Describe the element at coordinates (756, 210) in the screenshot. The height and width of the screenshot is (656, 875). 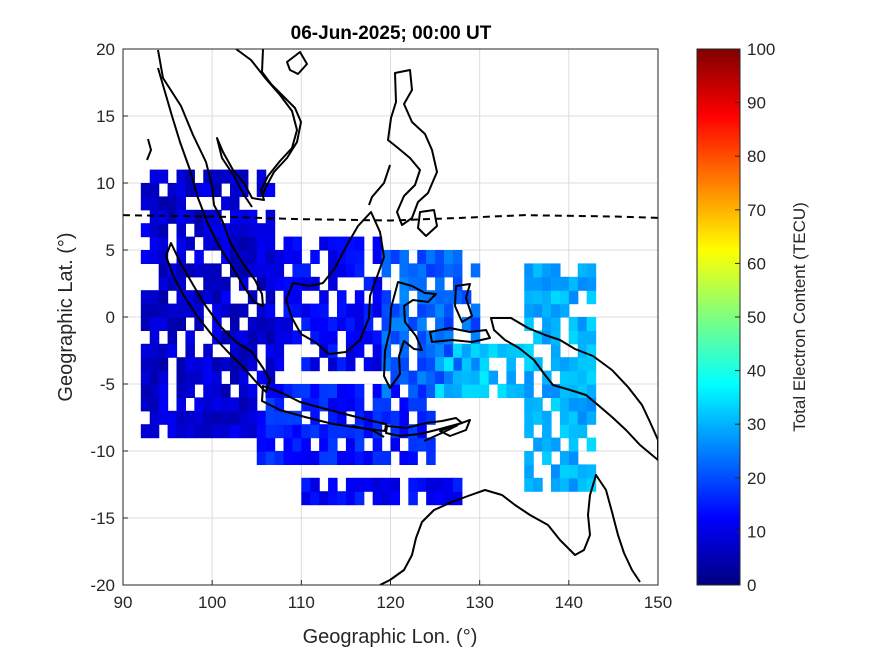
I see `colorbar-tick-label: 70` at that location.